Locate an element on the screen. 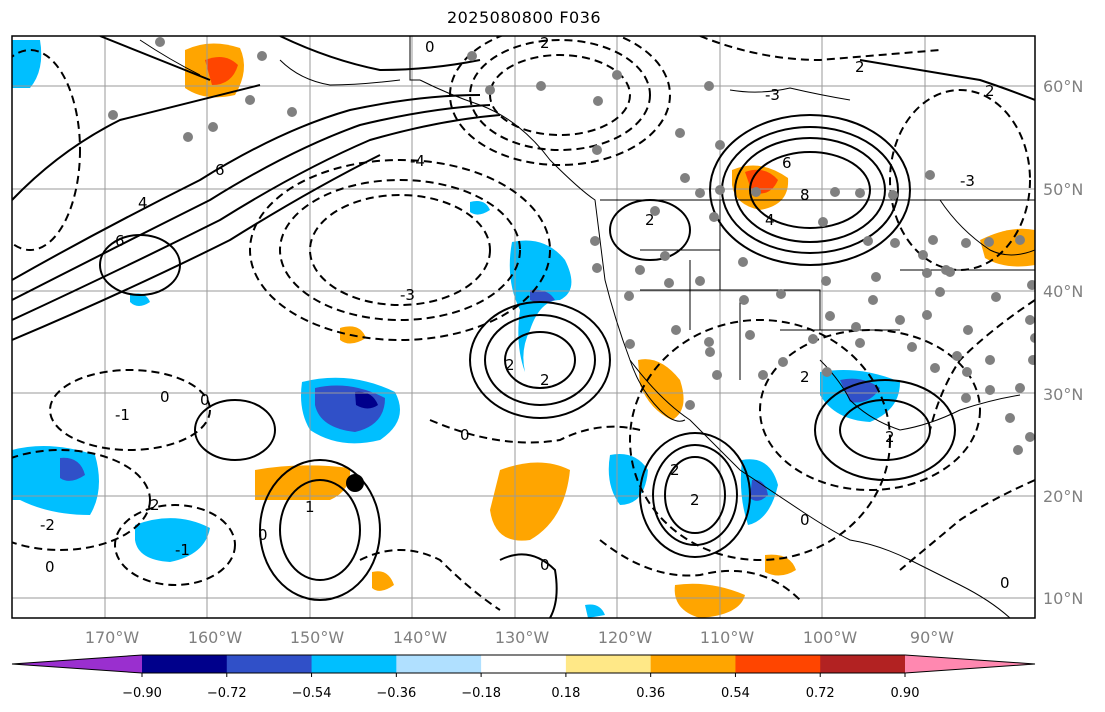 This screenshot has height=712, width=1105. contour-label: -4 is located at coordinates (417, 161).